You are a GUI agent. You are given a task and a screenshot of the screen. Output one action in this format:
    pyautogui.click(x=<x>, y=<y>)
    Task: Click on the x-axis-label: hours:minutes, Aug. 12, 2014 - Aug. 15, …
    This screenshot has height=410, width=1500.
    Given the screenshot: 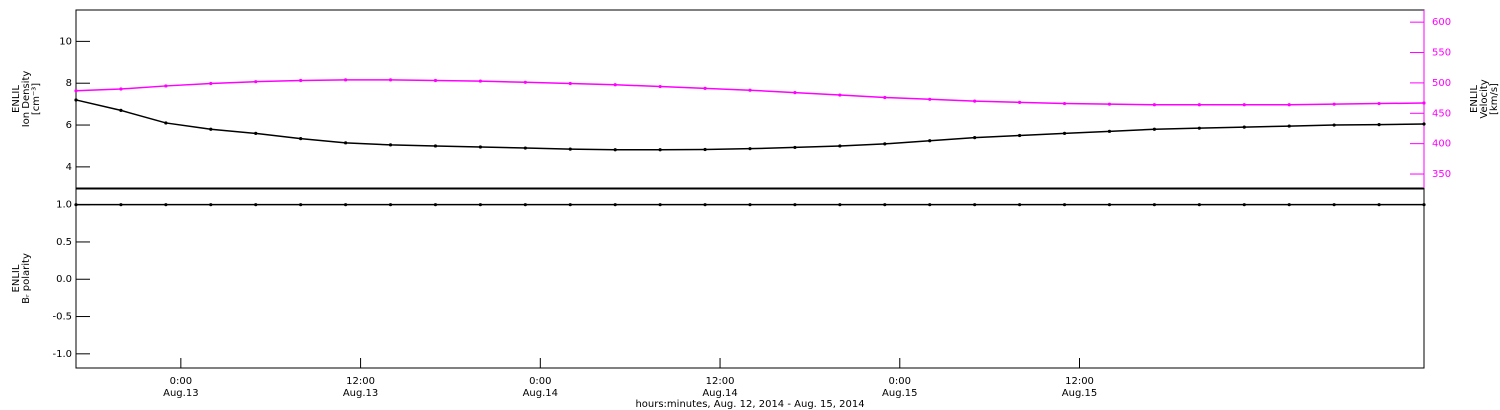 What is the action you would take?
    pyautogui.click(x=749, y=404)
    